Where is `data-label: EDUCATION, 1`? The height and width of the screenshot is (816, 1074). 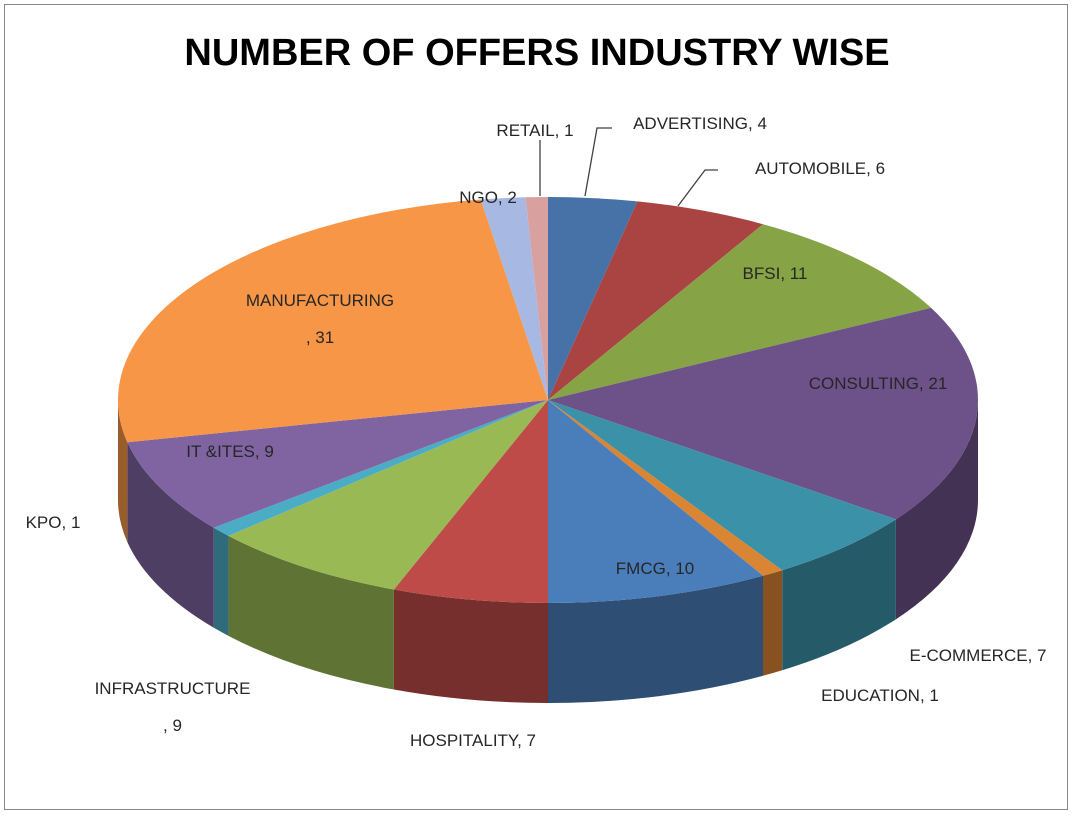 data-label: EDUCATION, 1 is located at coordinates (880, 695).